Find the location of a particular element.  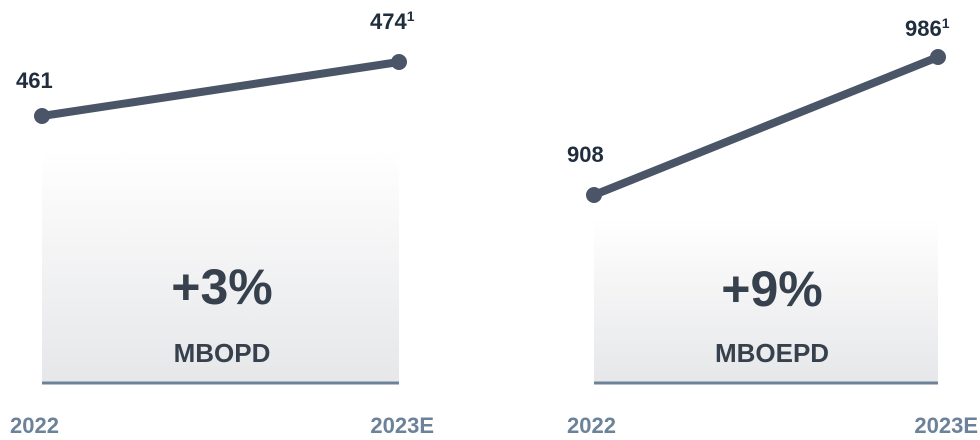

data-label-2022: 908 is located at coordinates (585, 154).